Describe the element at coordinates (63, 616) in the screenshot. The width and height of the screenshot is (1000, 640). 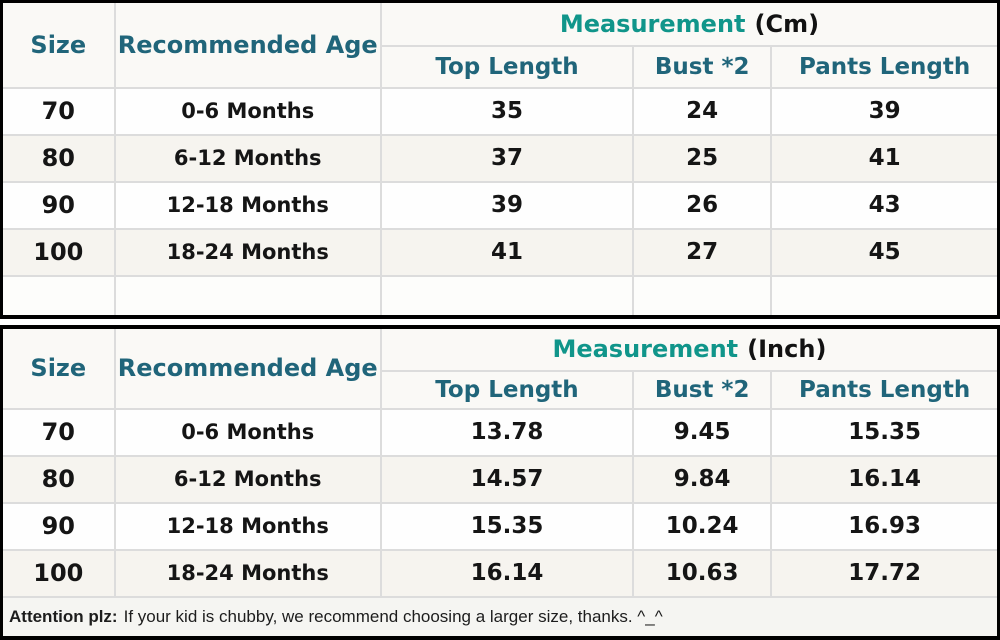
I see `attention-label: Attention plz:` at that location.